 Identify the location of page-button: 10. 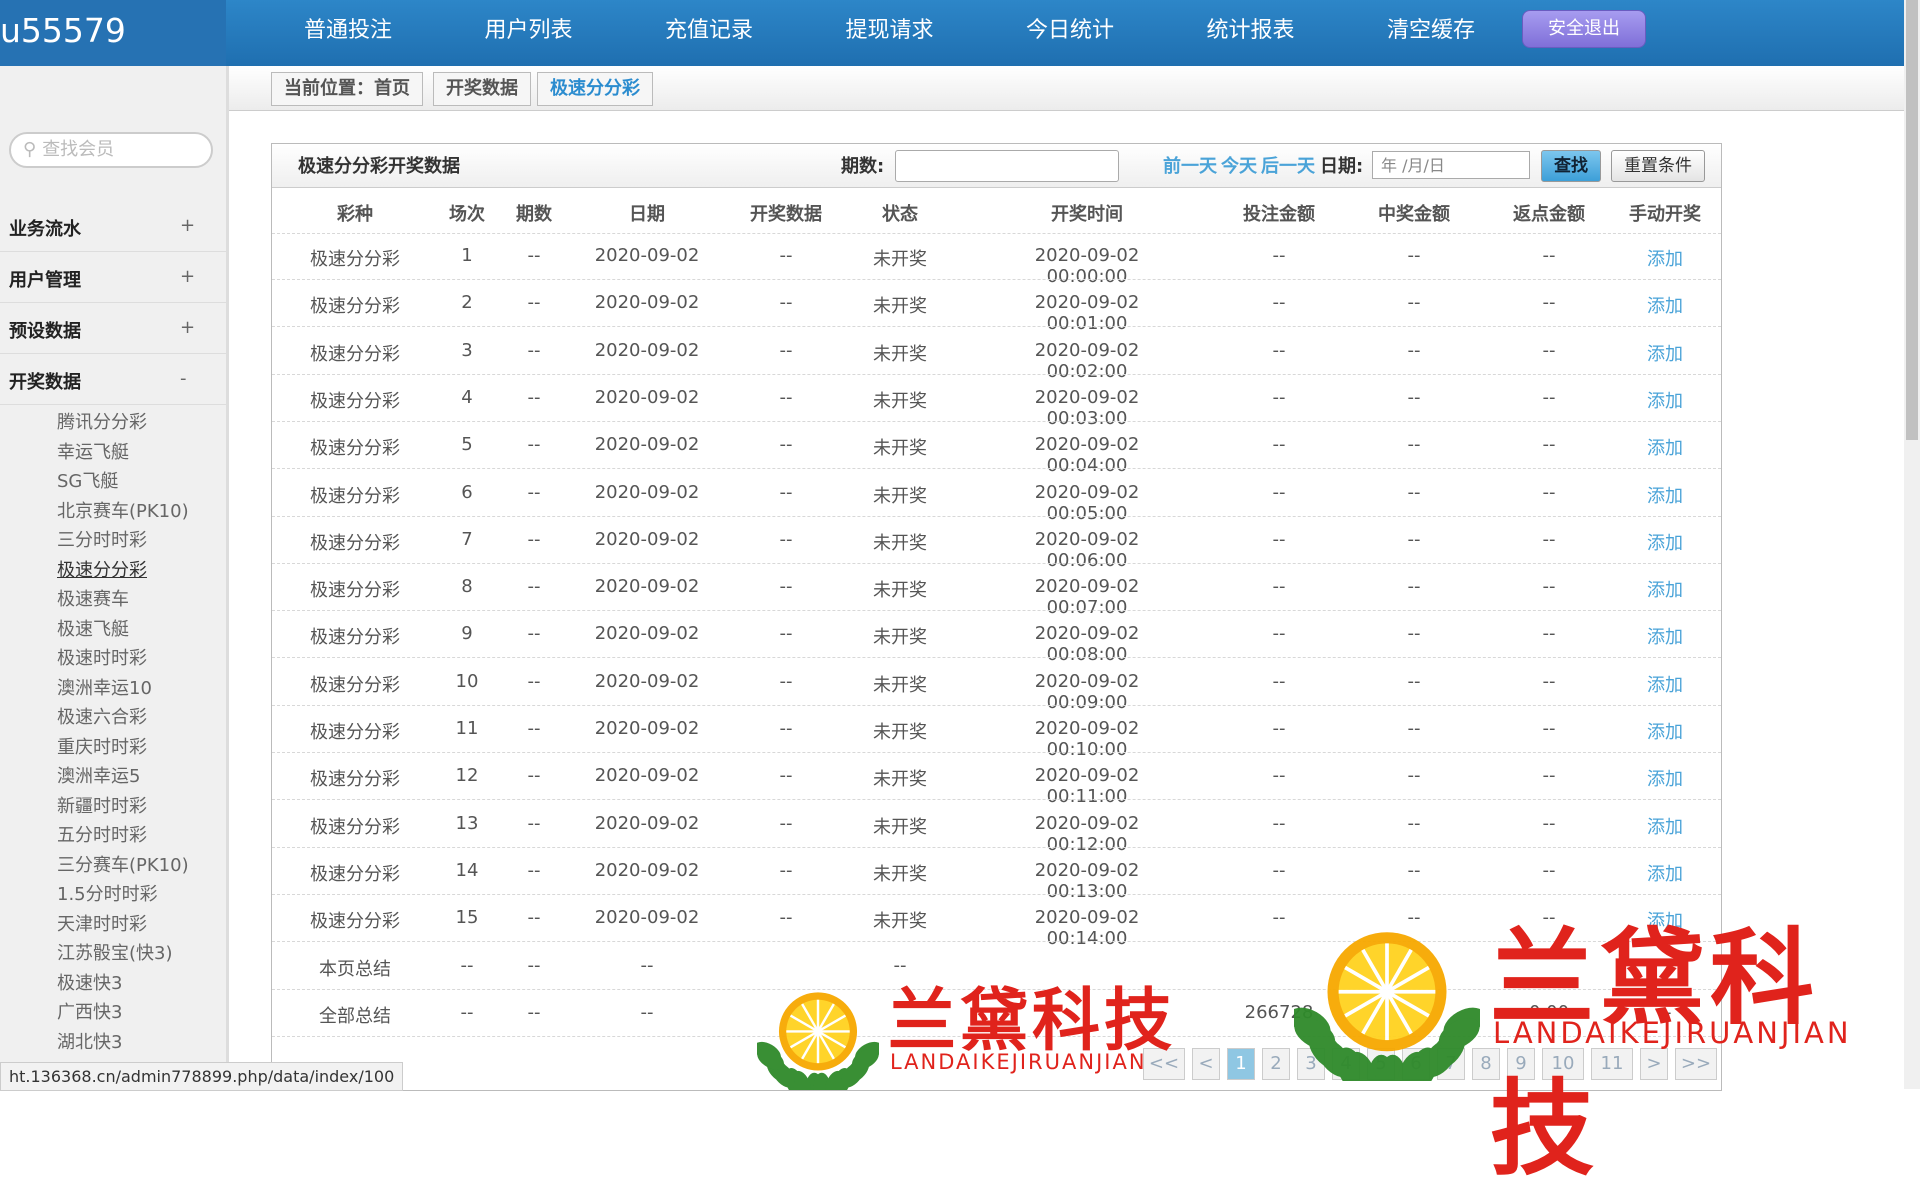
(1563, 1064).